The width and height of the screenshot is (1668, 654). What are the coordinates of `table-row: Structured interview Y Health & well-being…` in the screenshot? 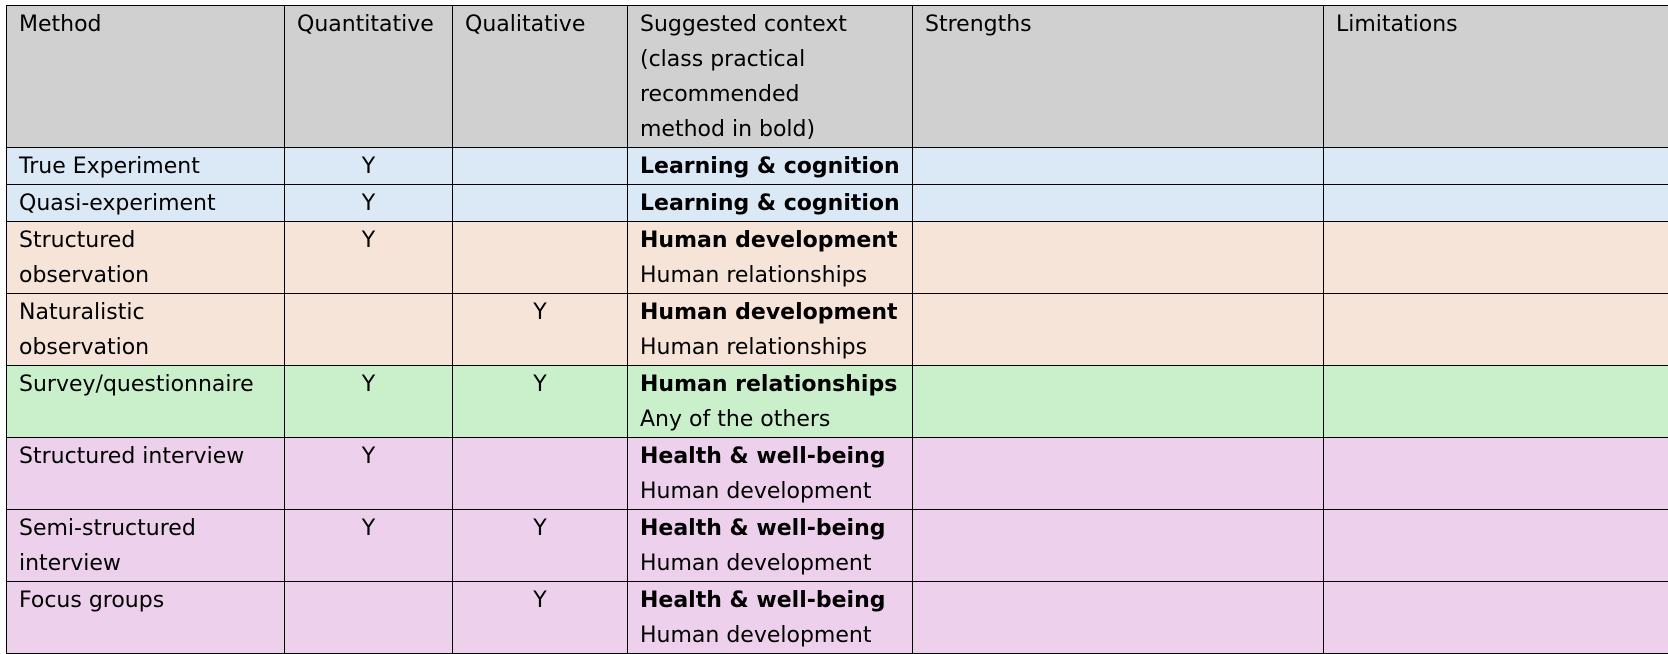 It's located at (837, 474).